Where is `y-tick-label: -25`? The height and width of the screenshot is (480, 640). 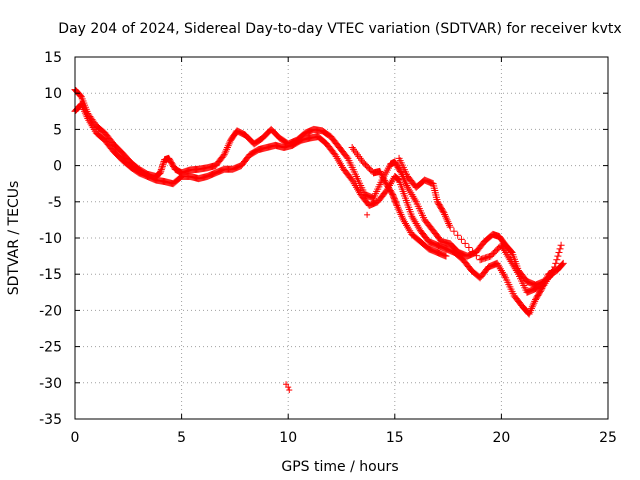
y-tick-label: -25 is located at coordinates (50, 348).